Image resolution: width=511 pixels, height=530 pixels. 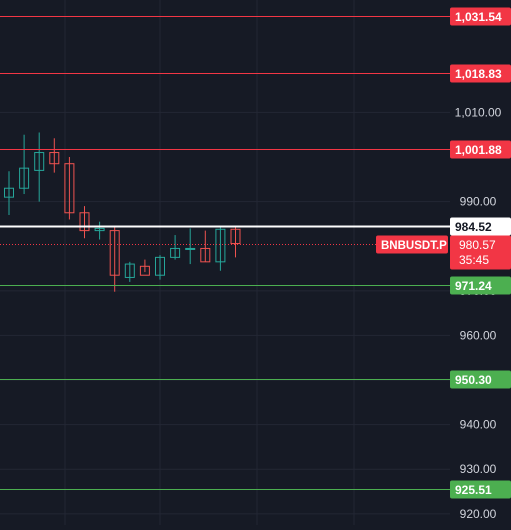 What do you see at coordinates (473, 286) in the screenshot?
I see `level-tag-value: 971.24` at bounding box center [473, 286].